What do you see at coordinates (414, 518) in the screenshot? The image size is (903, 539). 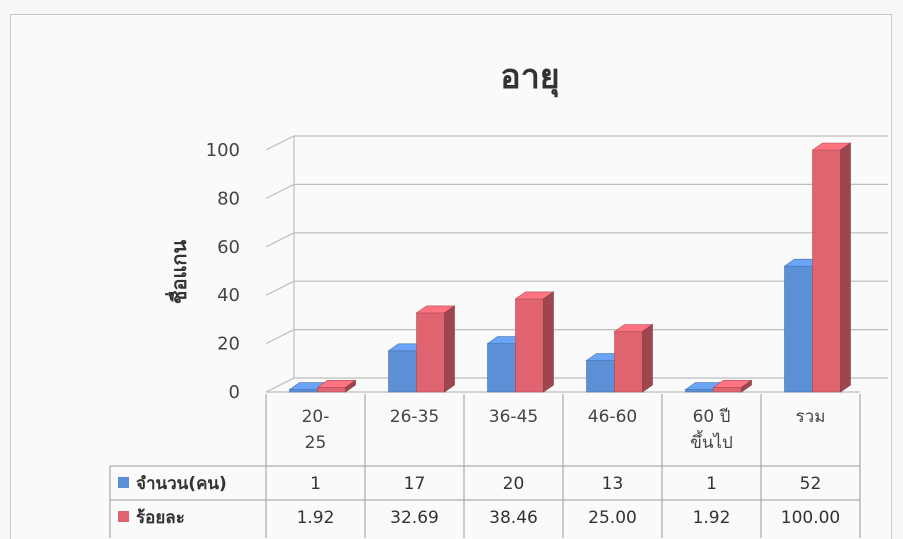 I see `data-label: 32.69` at bounding box center [414, 518].